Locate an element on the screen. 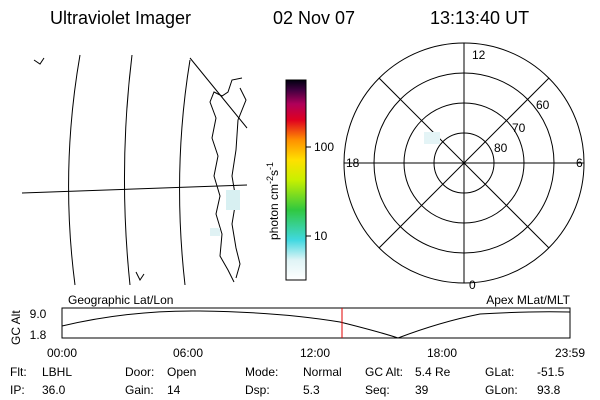 The width and height of the screenshot is (600, 400). date: 02 Nov 07 is located at coordinates (314, 18).